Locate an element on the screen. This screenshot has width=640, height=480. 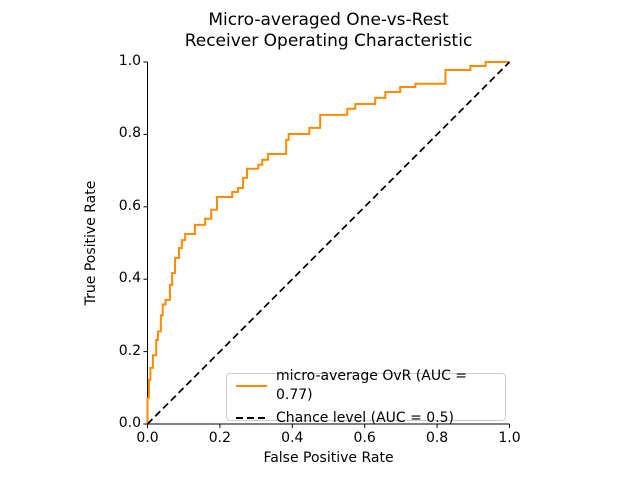
y-tick-label: 0.8 is located at coordinates (129, 133).